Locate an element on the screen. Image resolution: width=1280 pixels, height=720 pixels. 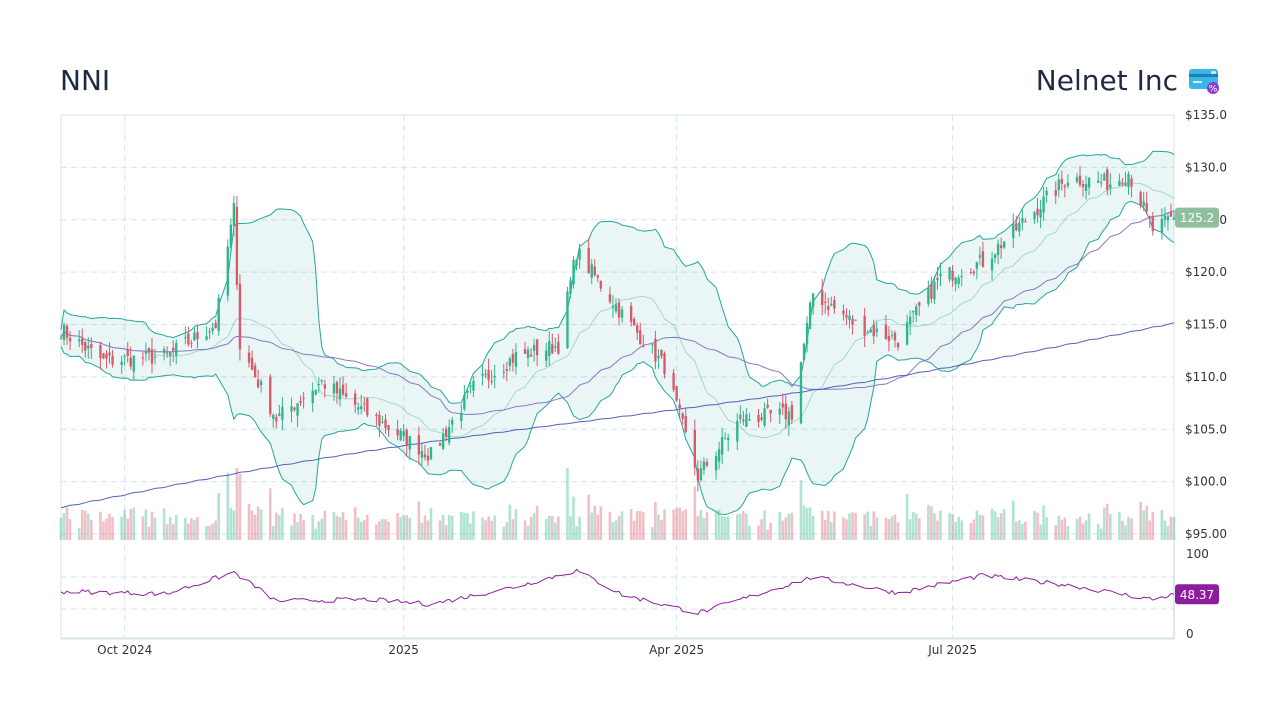
rsi-value-badge is located at coordinates (1197, 594).